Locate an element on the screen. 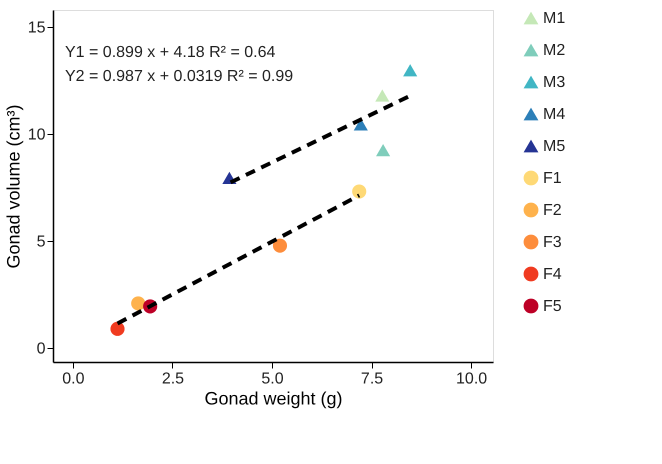 This screenshot has width=662, height=464. legend-label: M2 is located at coordinates (554, 50).